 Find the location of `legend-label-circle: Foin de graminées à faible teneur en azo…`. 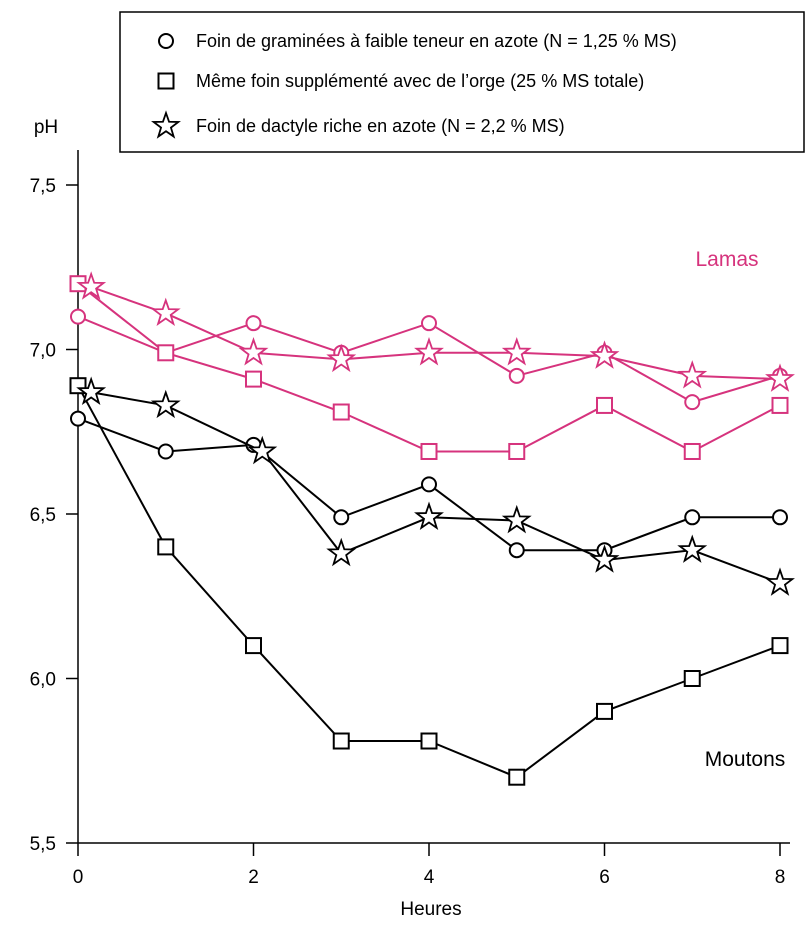

legend-label-circle: Foin de graminées à faible teneur en azo… is located at coordinates (436, 41).